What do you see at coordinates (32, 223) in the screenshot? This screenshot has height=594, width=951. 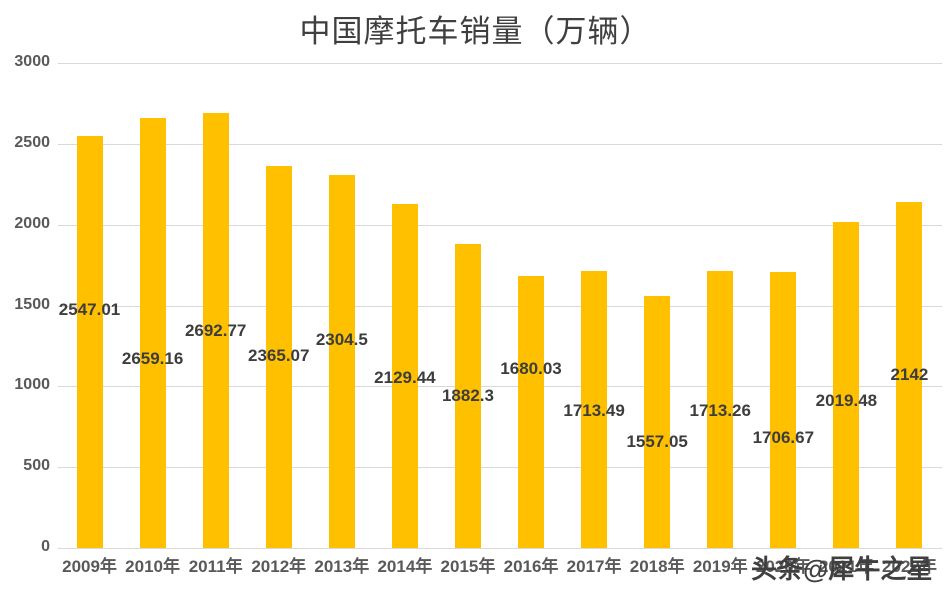 I see `y-axis-label: 2000` at bounding box center [32, 223].